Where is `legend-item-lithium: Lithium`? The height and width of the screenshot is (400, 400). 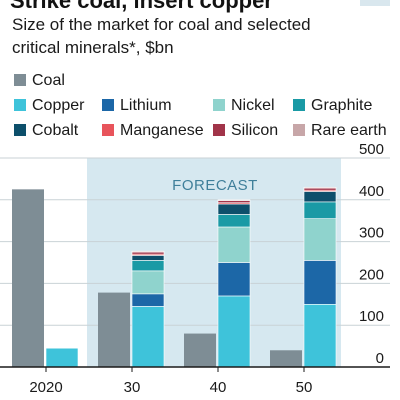
legend-item-lithium: Lithium is located at coordinates (137, 105).